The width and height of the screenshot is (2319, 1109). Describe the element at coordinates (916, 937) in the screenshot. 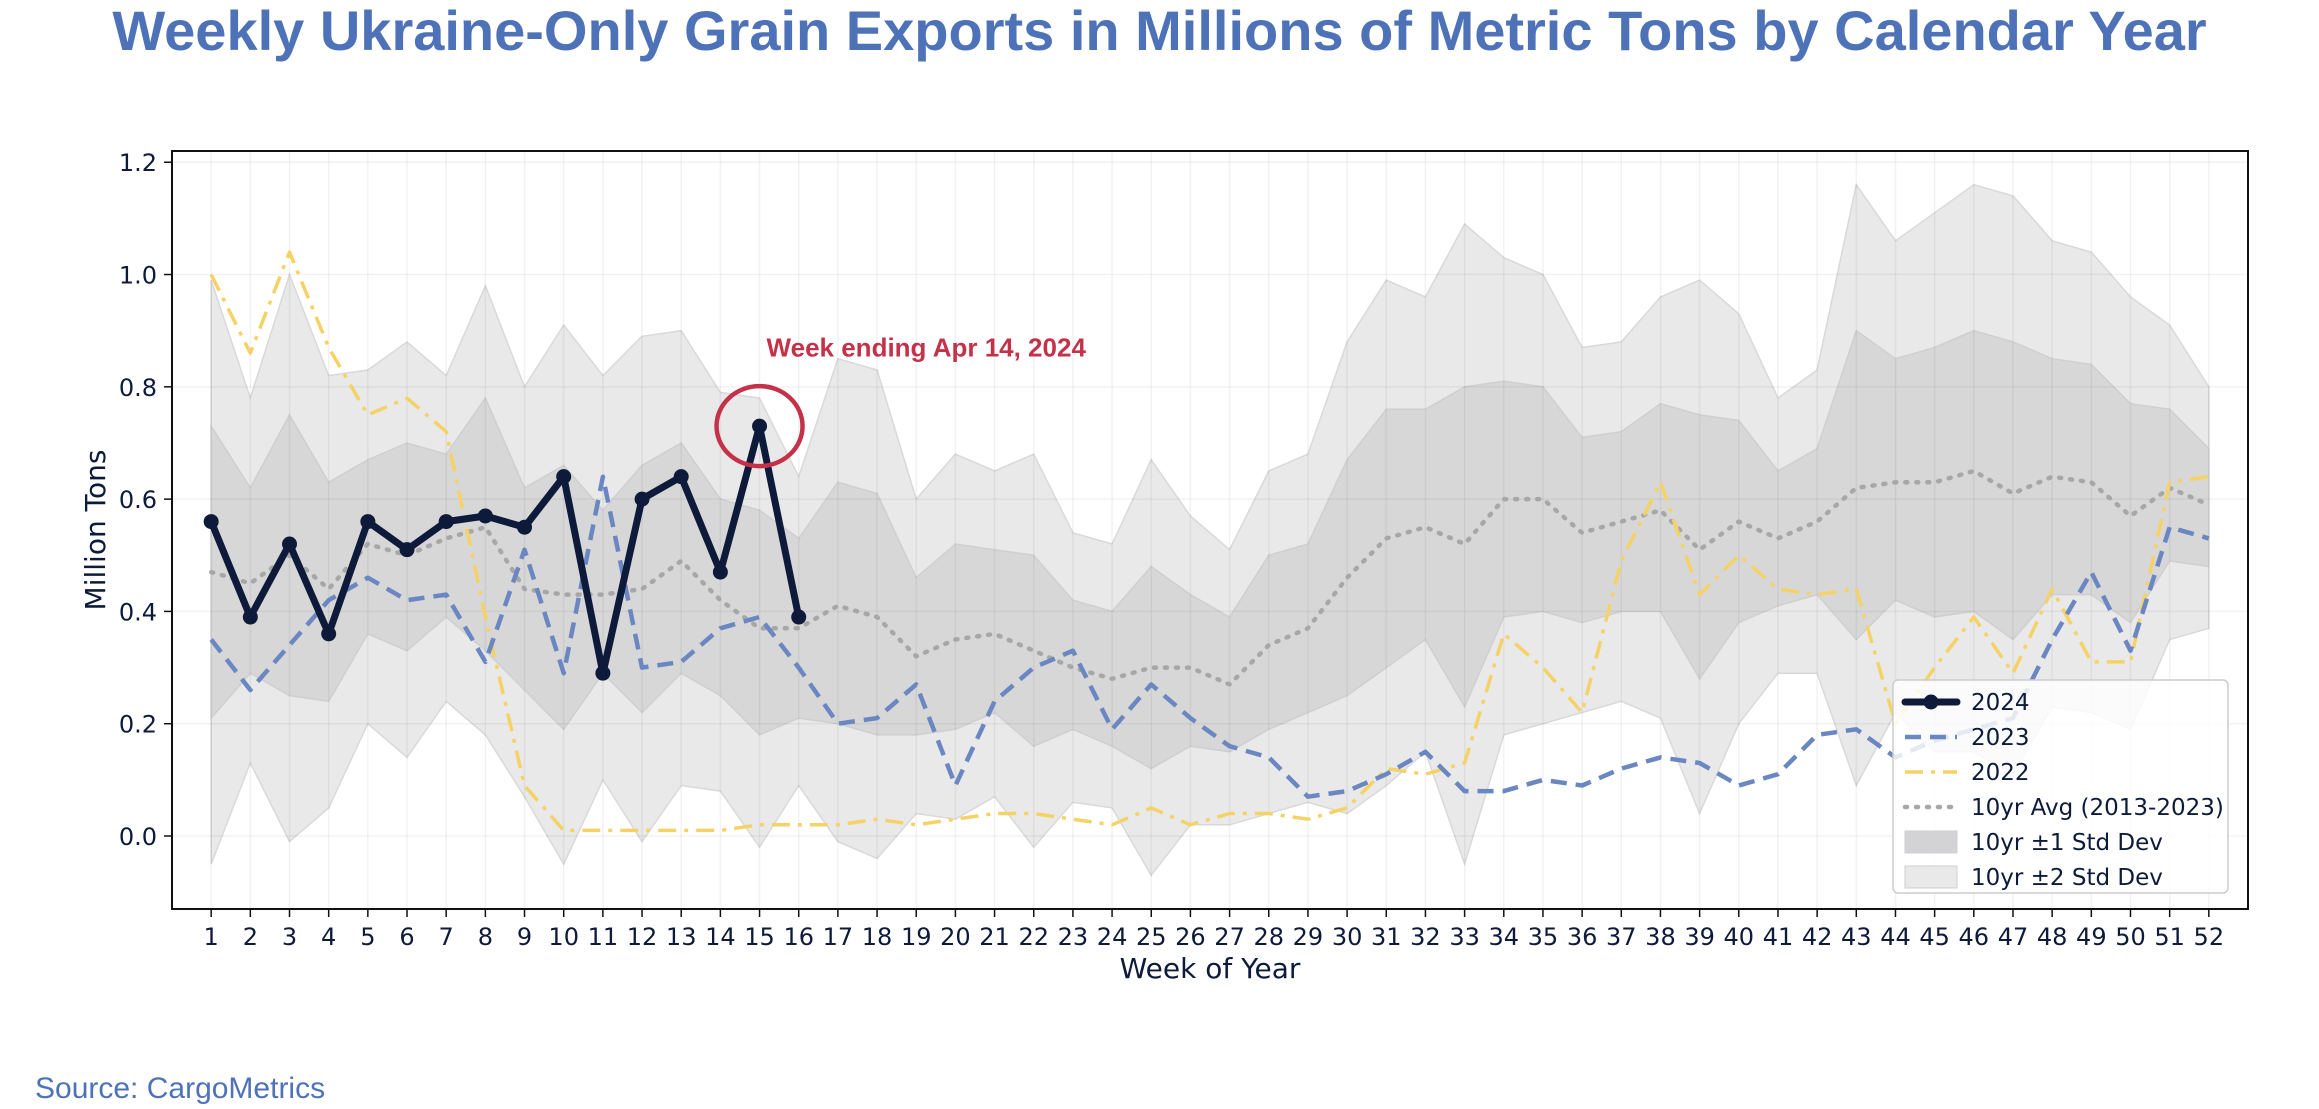

I see `x-tick-label: 19` at that location.